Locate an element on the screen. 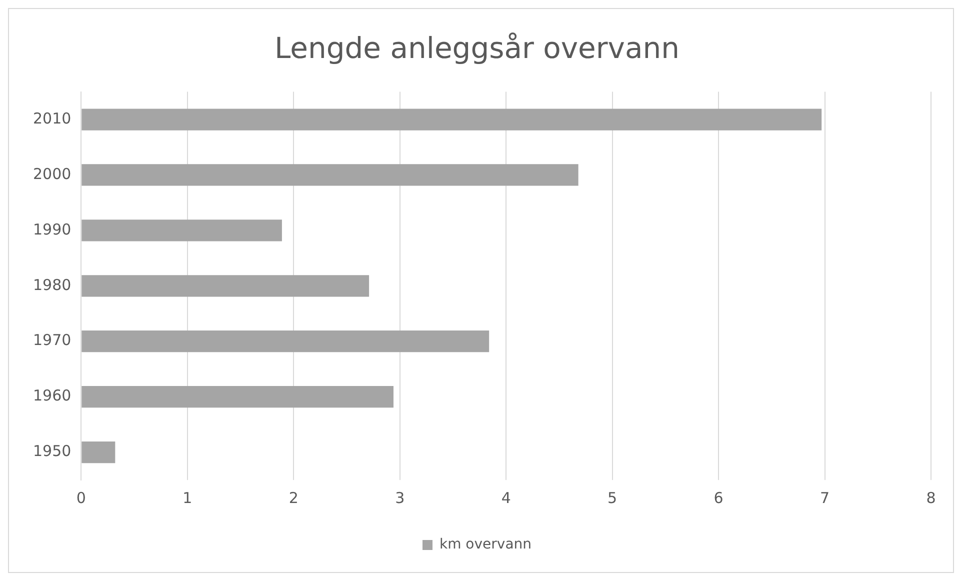 This screenshot has height=581, width=962. y-tick-label: 1950 is located at coordinates (52, 451).